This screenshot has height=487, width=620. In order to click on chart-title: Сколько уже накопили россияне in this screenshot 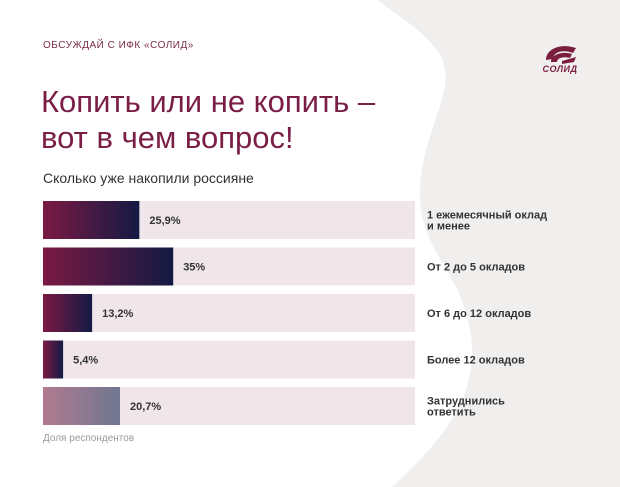, I will do `click(148, 178)`.